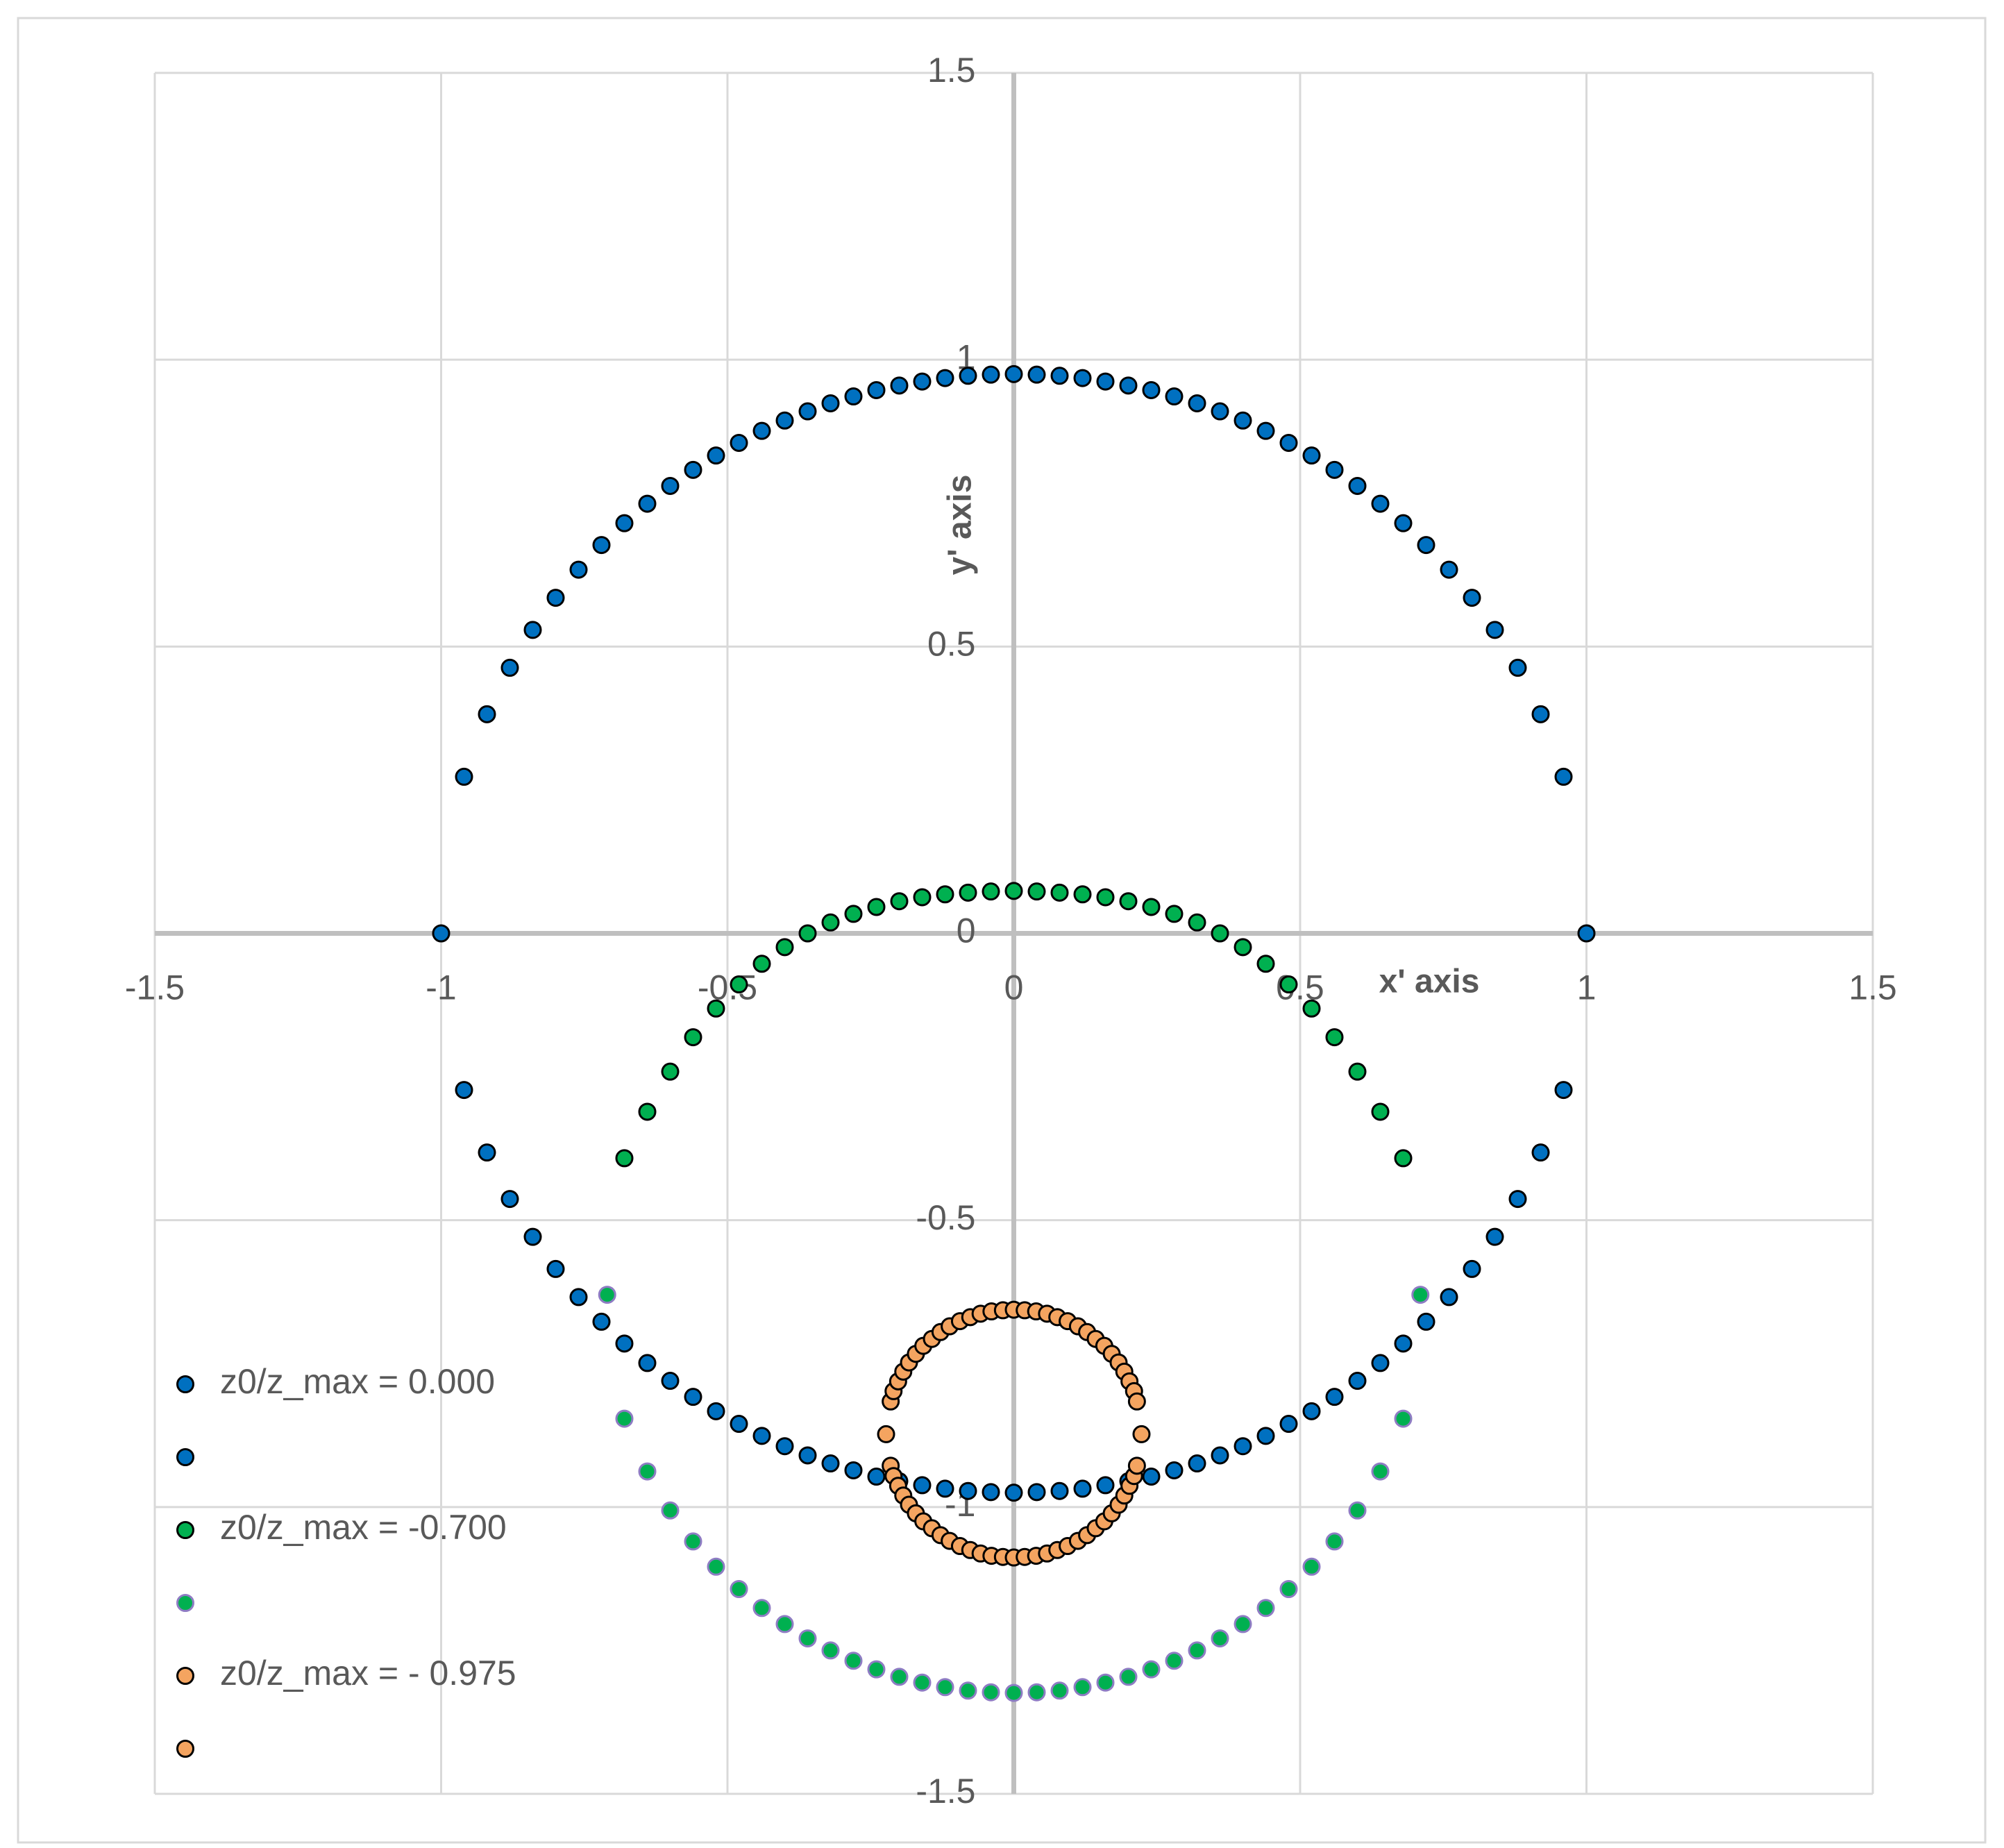  Describe the element at coordinates (1430, 982) in the screenshot. I see `x-axis-title: x' axis` at that location.